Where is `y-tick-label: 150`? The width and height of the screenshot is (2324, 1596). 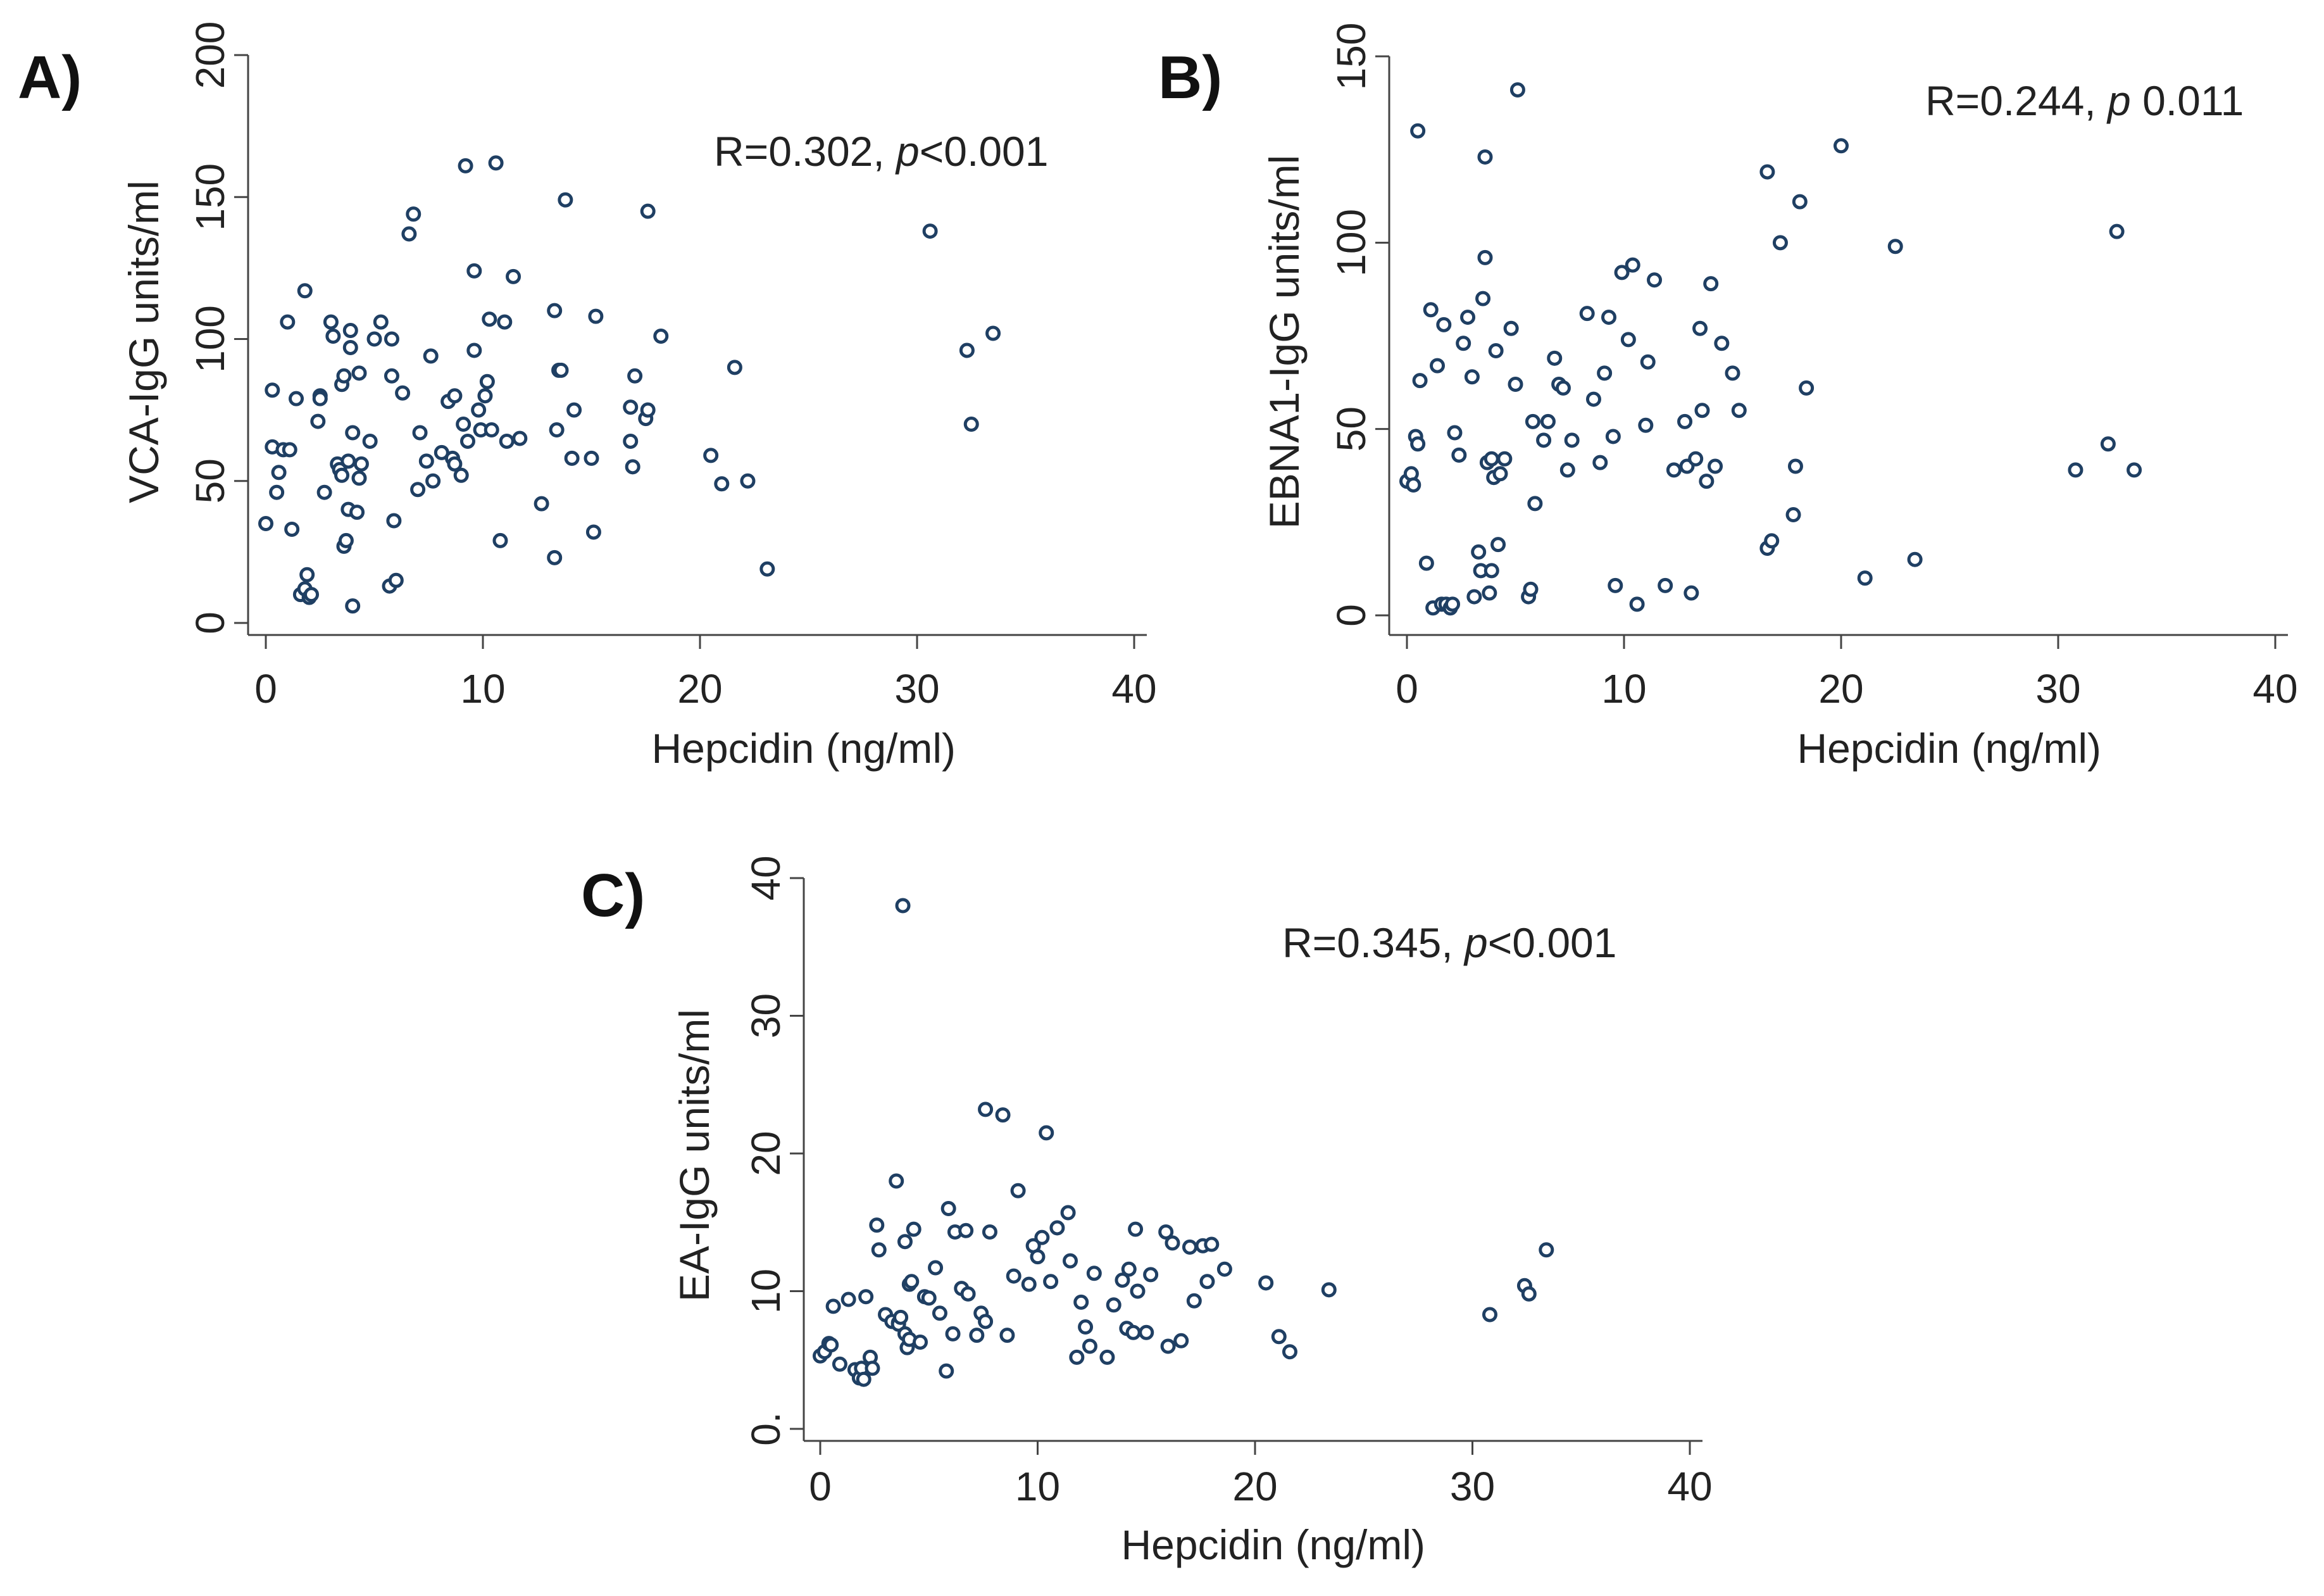 y-tick-label: 150 is located at coordinates (210, 197).